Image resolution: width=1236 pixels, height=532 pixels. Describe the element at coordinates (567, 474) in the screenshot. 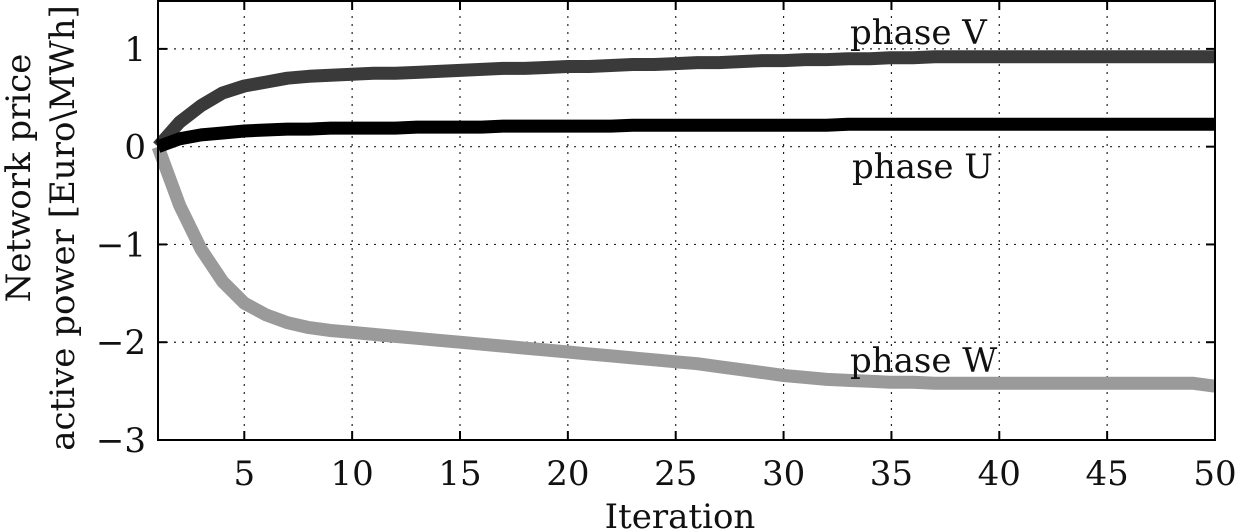

I see `x-tick-label: 20` at that location.